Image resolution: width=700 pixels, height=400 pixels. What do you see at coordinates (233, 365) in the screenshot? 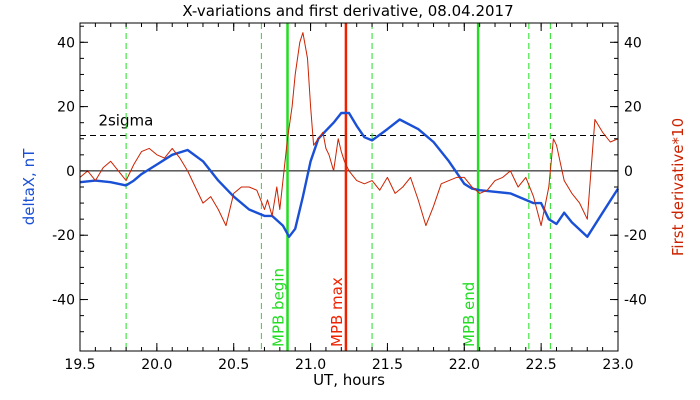
I see `x-tick-label: 20.5` at bounding box center [233, 365].